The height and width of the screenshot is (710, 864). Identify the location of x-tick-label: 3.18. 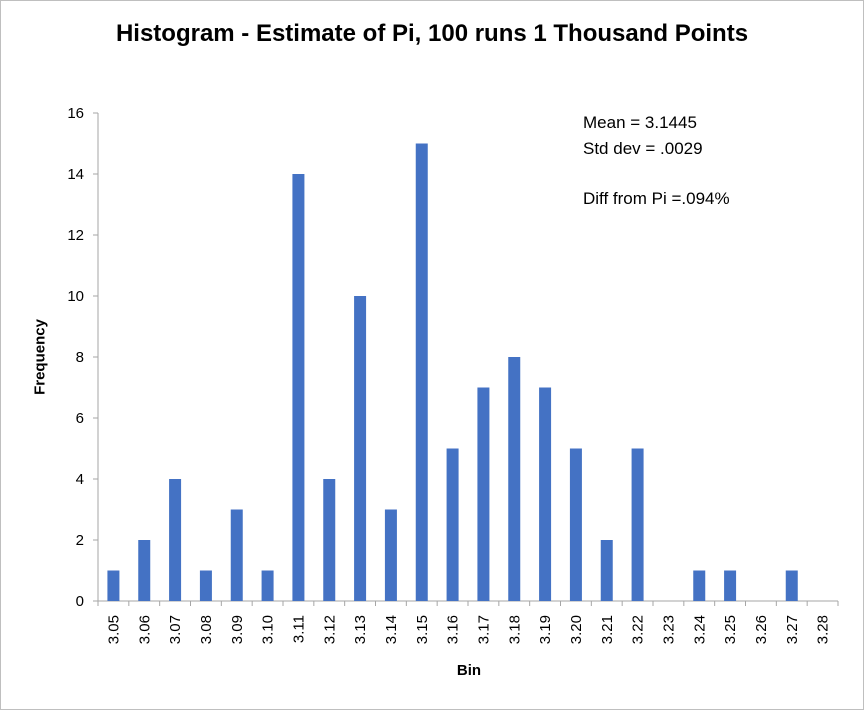
(514, 629).